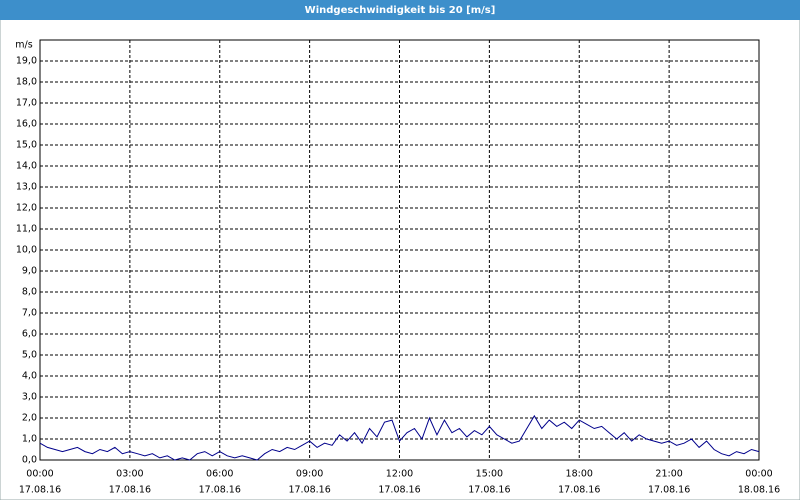 The width and height of the screenshot is (800, 500). I want to click on y-tick-label: 10,0, so click(26, 250).